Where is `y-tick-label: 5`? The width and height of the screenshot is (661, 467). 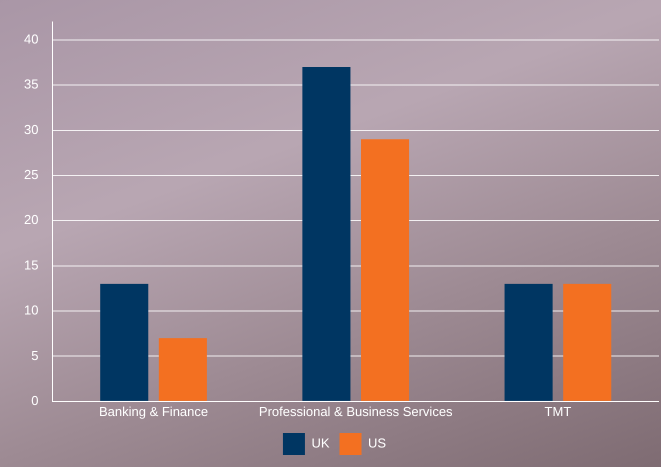 y-tick-label: 5 is located at coordinates (34, 355).